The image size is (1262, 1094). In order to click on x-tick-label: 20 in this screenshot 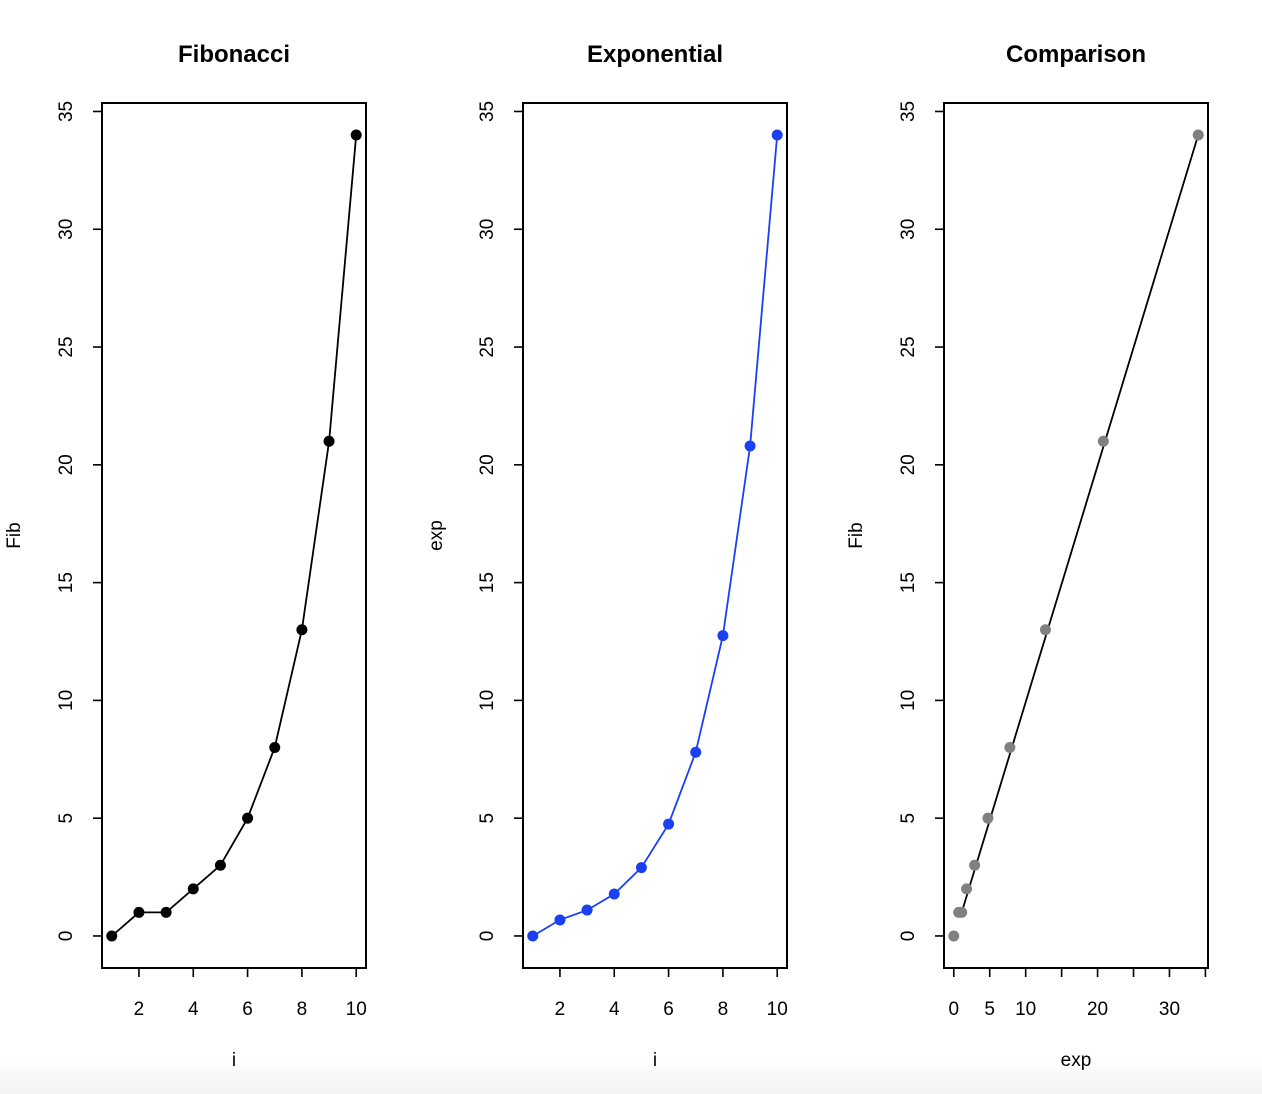, I will do `click(1097, 1009)`.